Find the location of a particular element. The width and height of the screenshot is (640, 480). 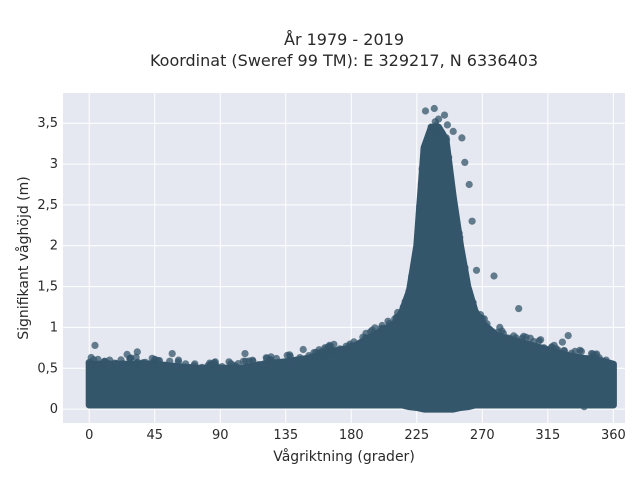

y-tick-label: 3,5 is located at coordinates (47, 123).